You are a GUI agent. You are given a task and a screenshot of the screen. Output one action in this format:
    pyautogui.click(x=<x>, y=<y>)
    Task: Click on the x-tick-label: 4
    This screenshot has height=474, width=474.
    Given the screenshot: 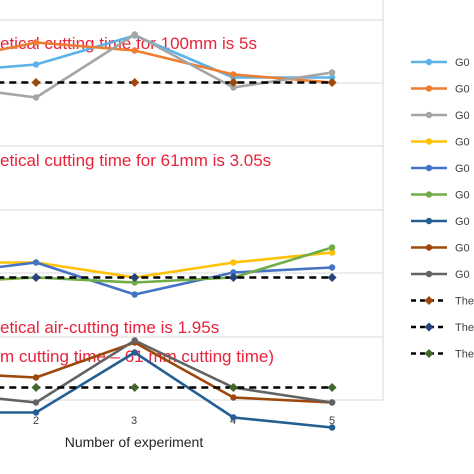 What is the action you would take?
    pyautogui.click(x=233, y=421)
    